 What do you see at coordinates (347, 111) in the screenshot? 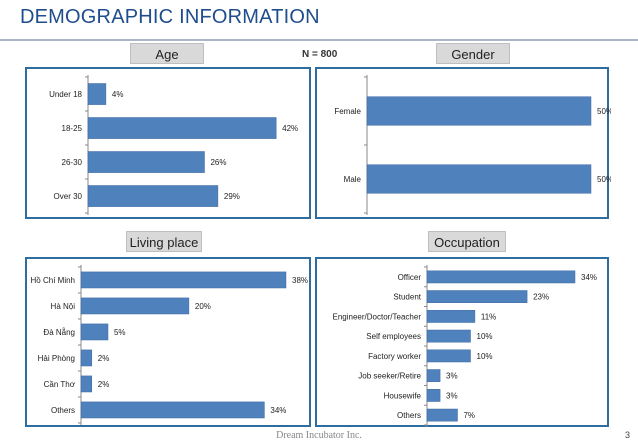
I see `gender-category-label: Female` at bounding box center [347, 111].